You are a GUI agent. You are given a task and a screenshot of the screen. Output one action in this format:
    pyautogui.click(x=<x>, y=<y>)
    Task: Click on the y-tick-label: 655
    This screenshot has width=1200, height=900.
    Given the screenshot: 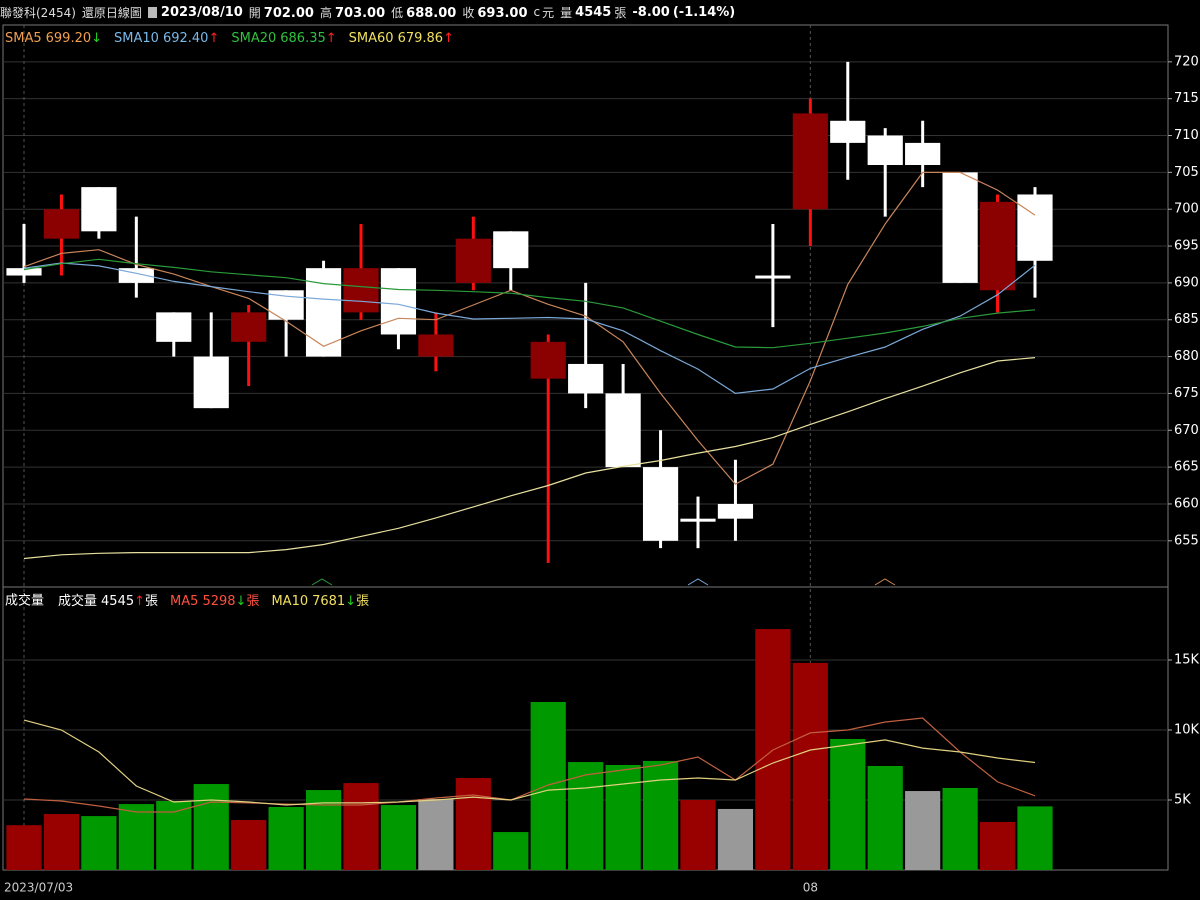 What is the action you would take?
    pyautogui.click(x=1186, y=540)
    